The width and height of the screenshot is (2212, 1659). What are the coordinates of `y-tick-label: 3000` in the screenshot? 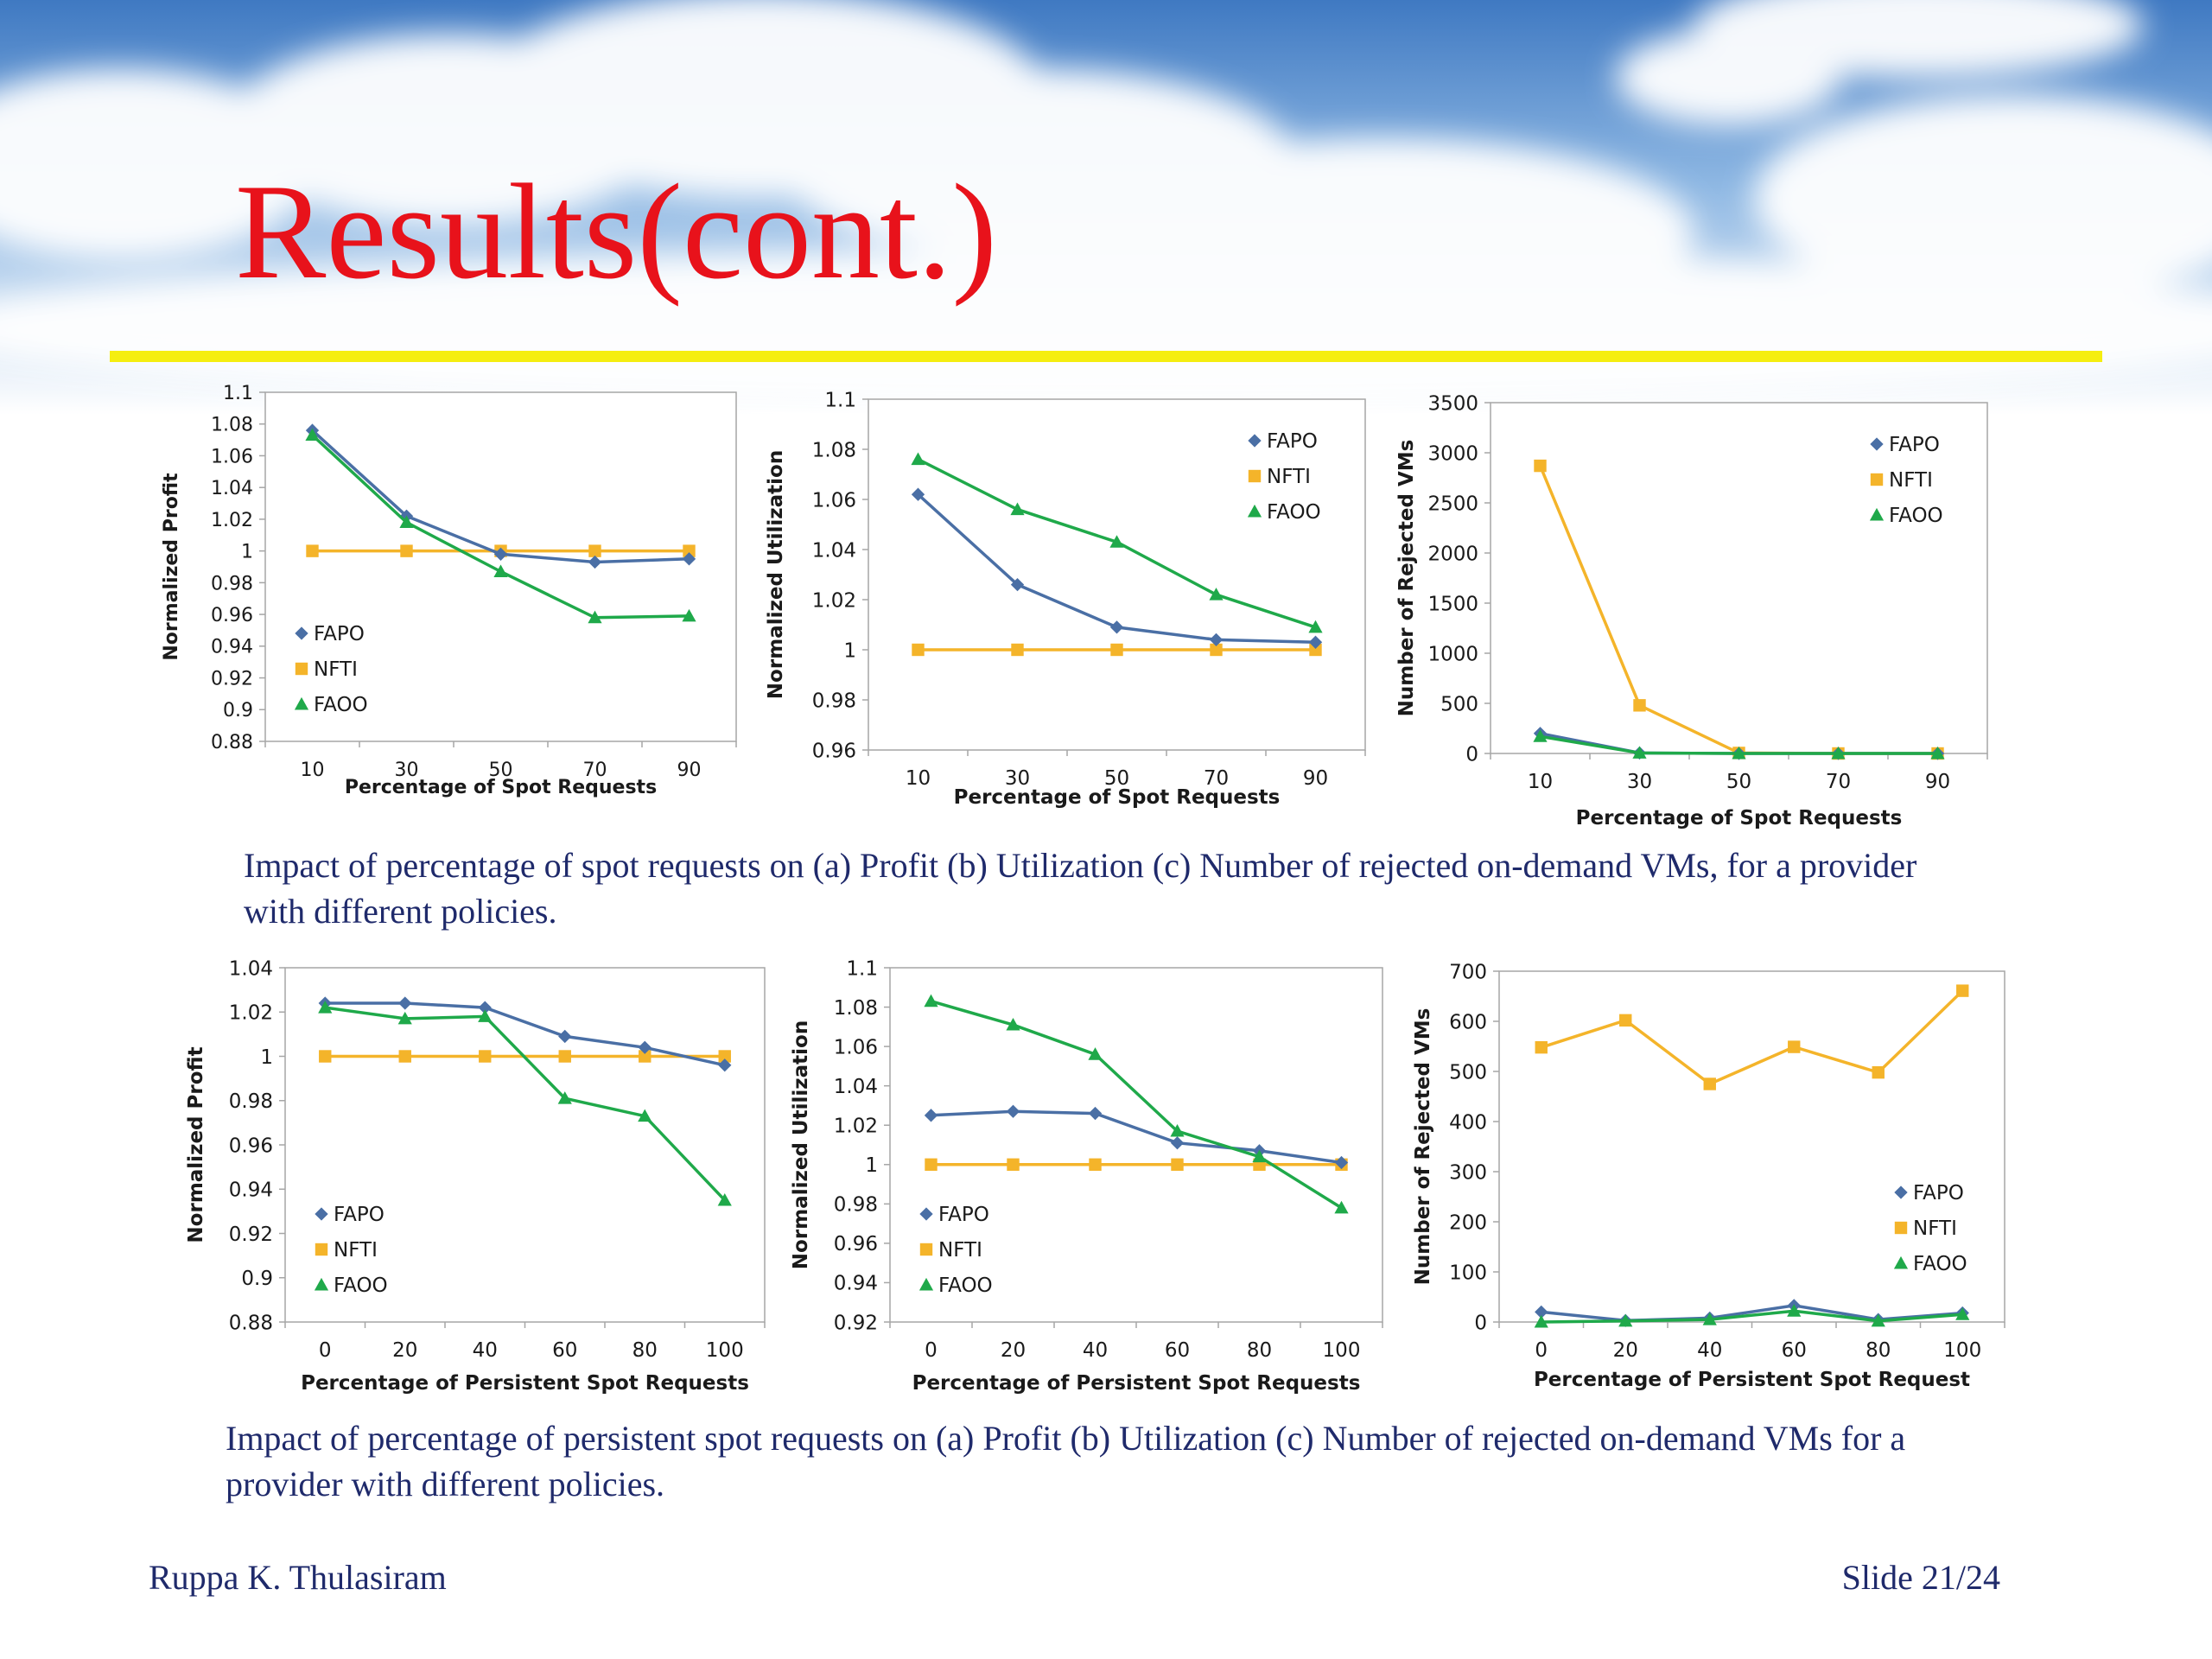 It's located at (1452, 453).